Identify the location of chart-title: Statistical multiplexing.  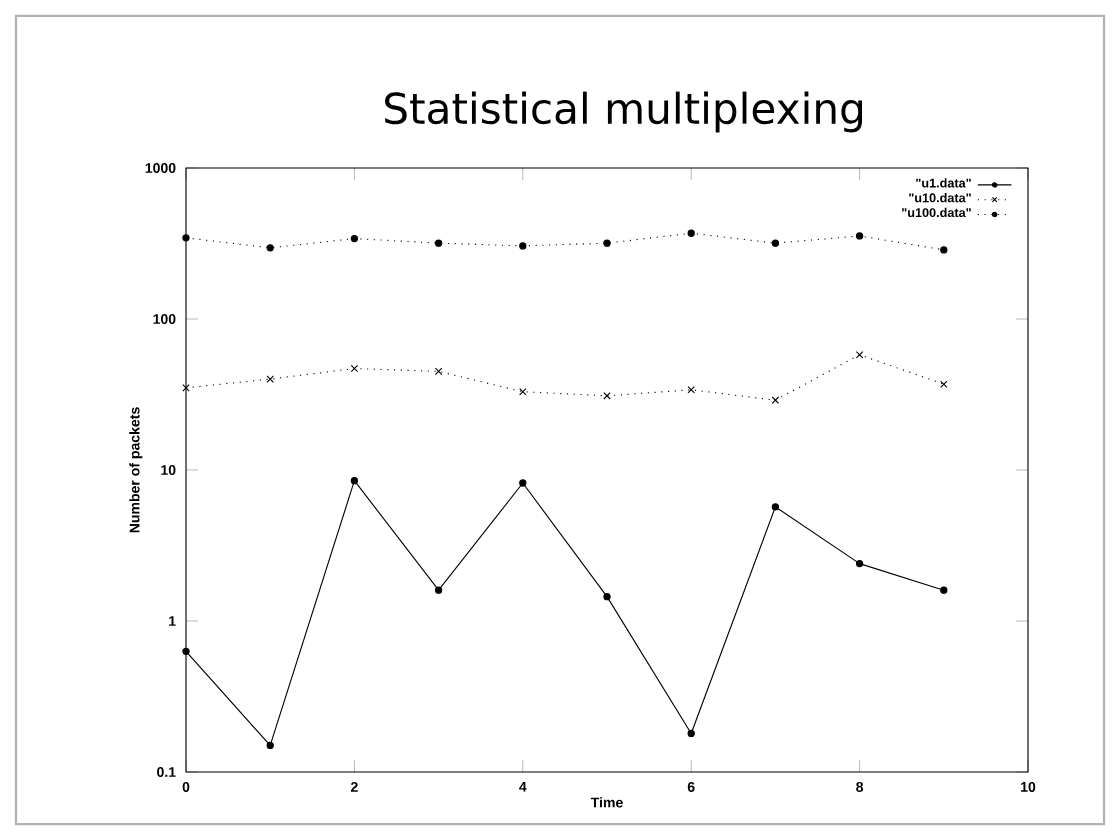
(624, 112).